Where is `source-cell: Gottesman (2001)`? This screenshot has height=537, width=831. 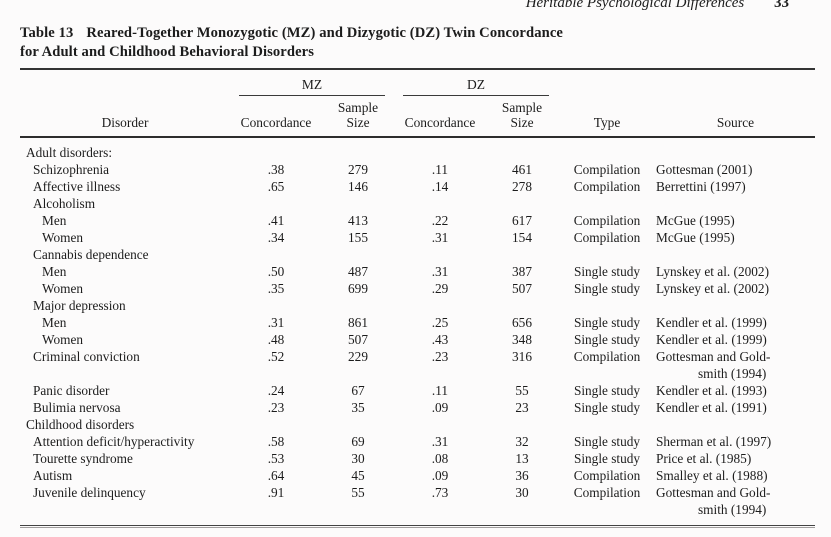 source-cell: Gottesman (2001) is located at coordinates (735, 169).